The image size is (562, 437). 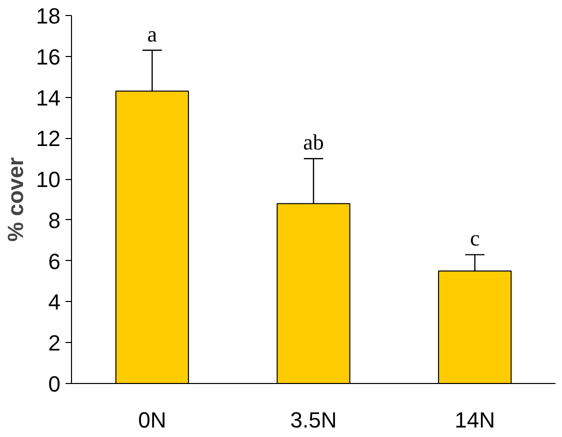 I want to click on y-tick-label: 16, so click(x=48, y=57).